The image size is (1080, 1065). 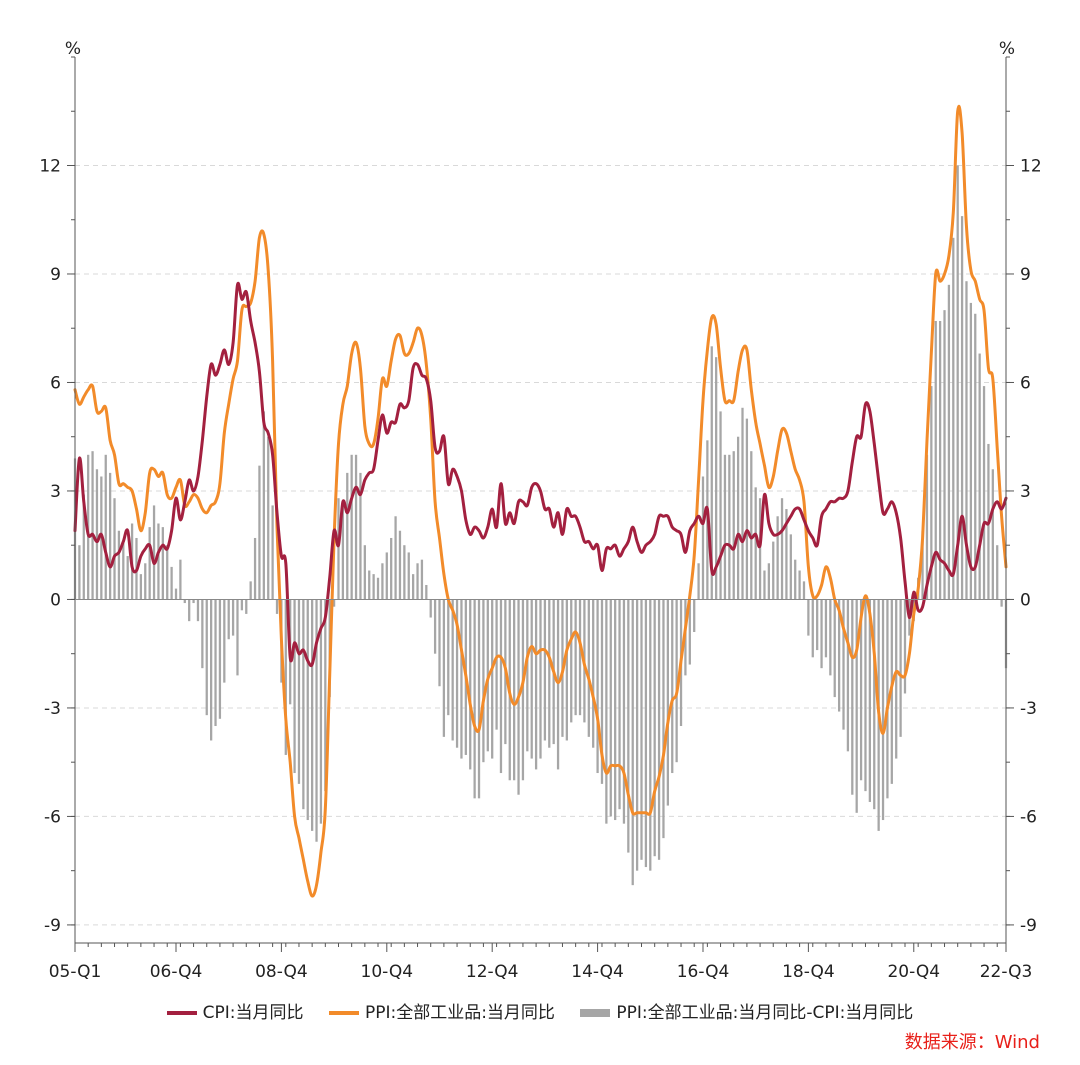 I want to click on y-tick-label-left: -6, so click(x=52, y=817).